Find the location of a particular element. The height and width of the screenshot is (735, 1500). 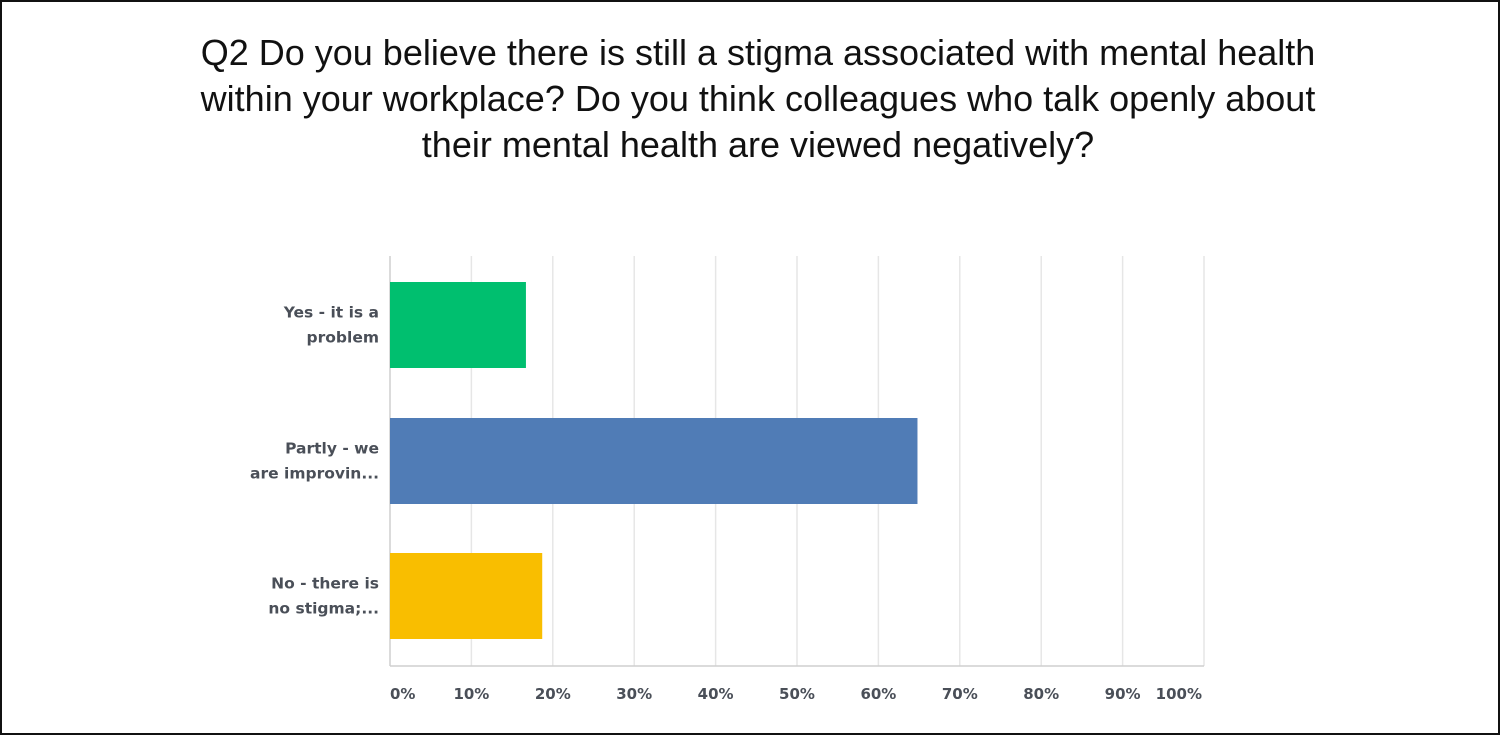

tick-label-100: 100% is located at coordinates (1179, 694).